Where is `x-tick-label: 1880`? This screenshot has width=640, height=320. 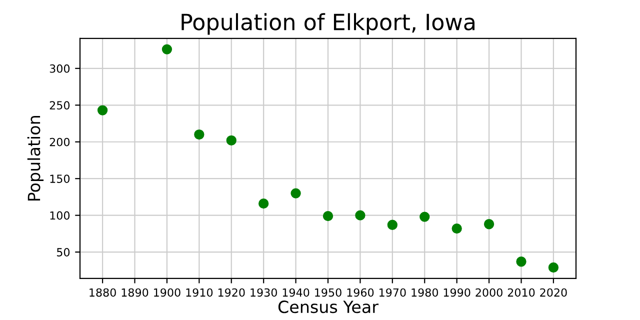
x-tick-label: 1880 is located at coordinates (103, 292).